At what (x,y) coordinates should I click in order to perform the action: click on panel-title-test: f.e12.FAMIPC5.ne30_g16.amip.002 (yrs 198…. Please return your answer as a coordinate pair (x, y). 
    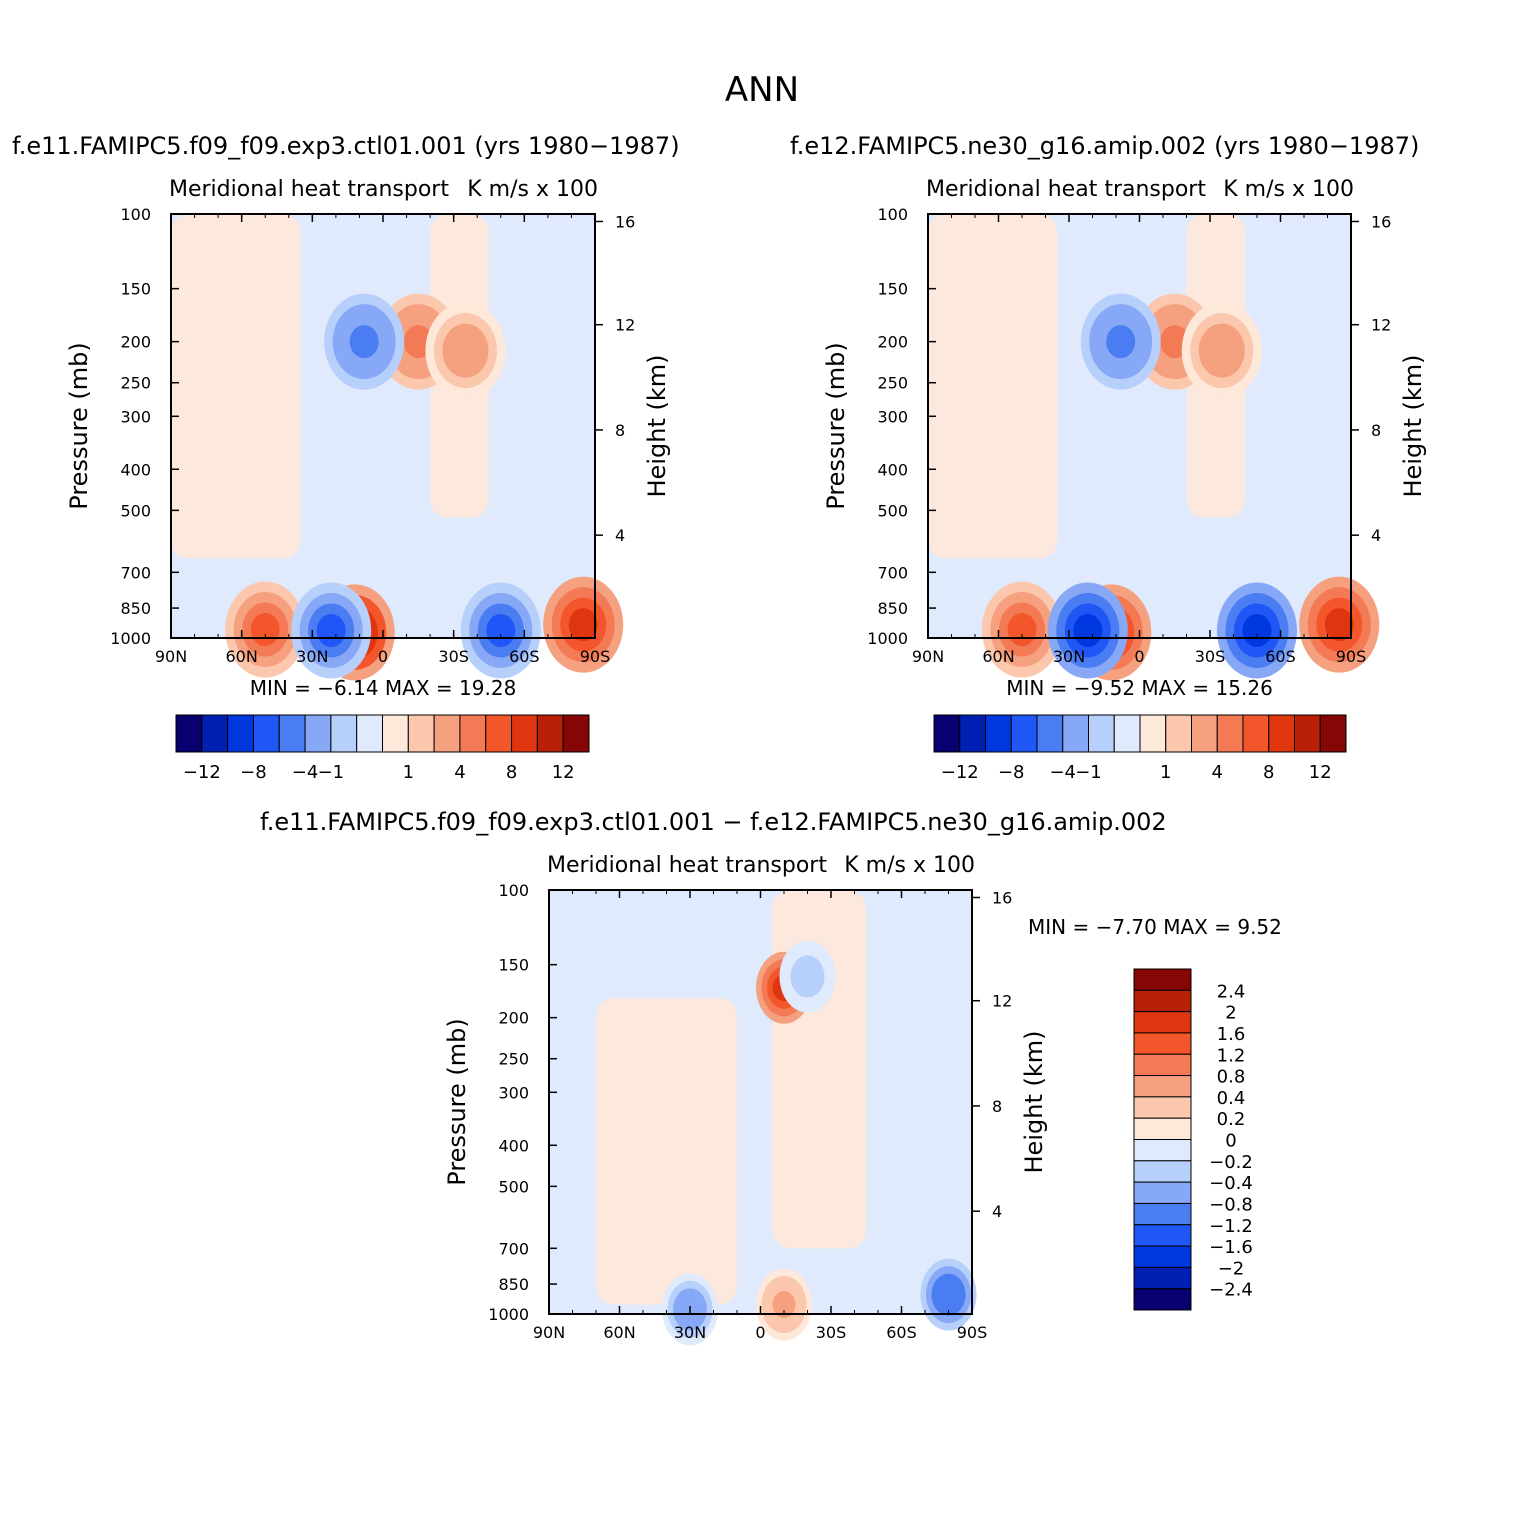
    Looking at the image, I should click on (1105, 146).